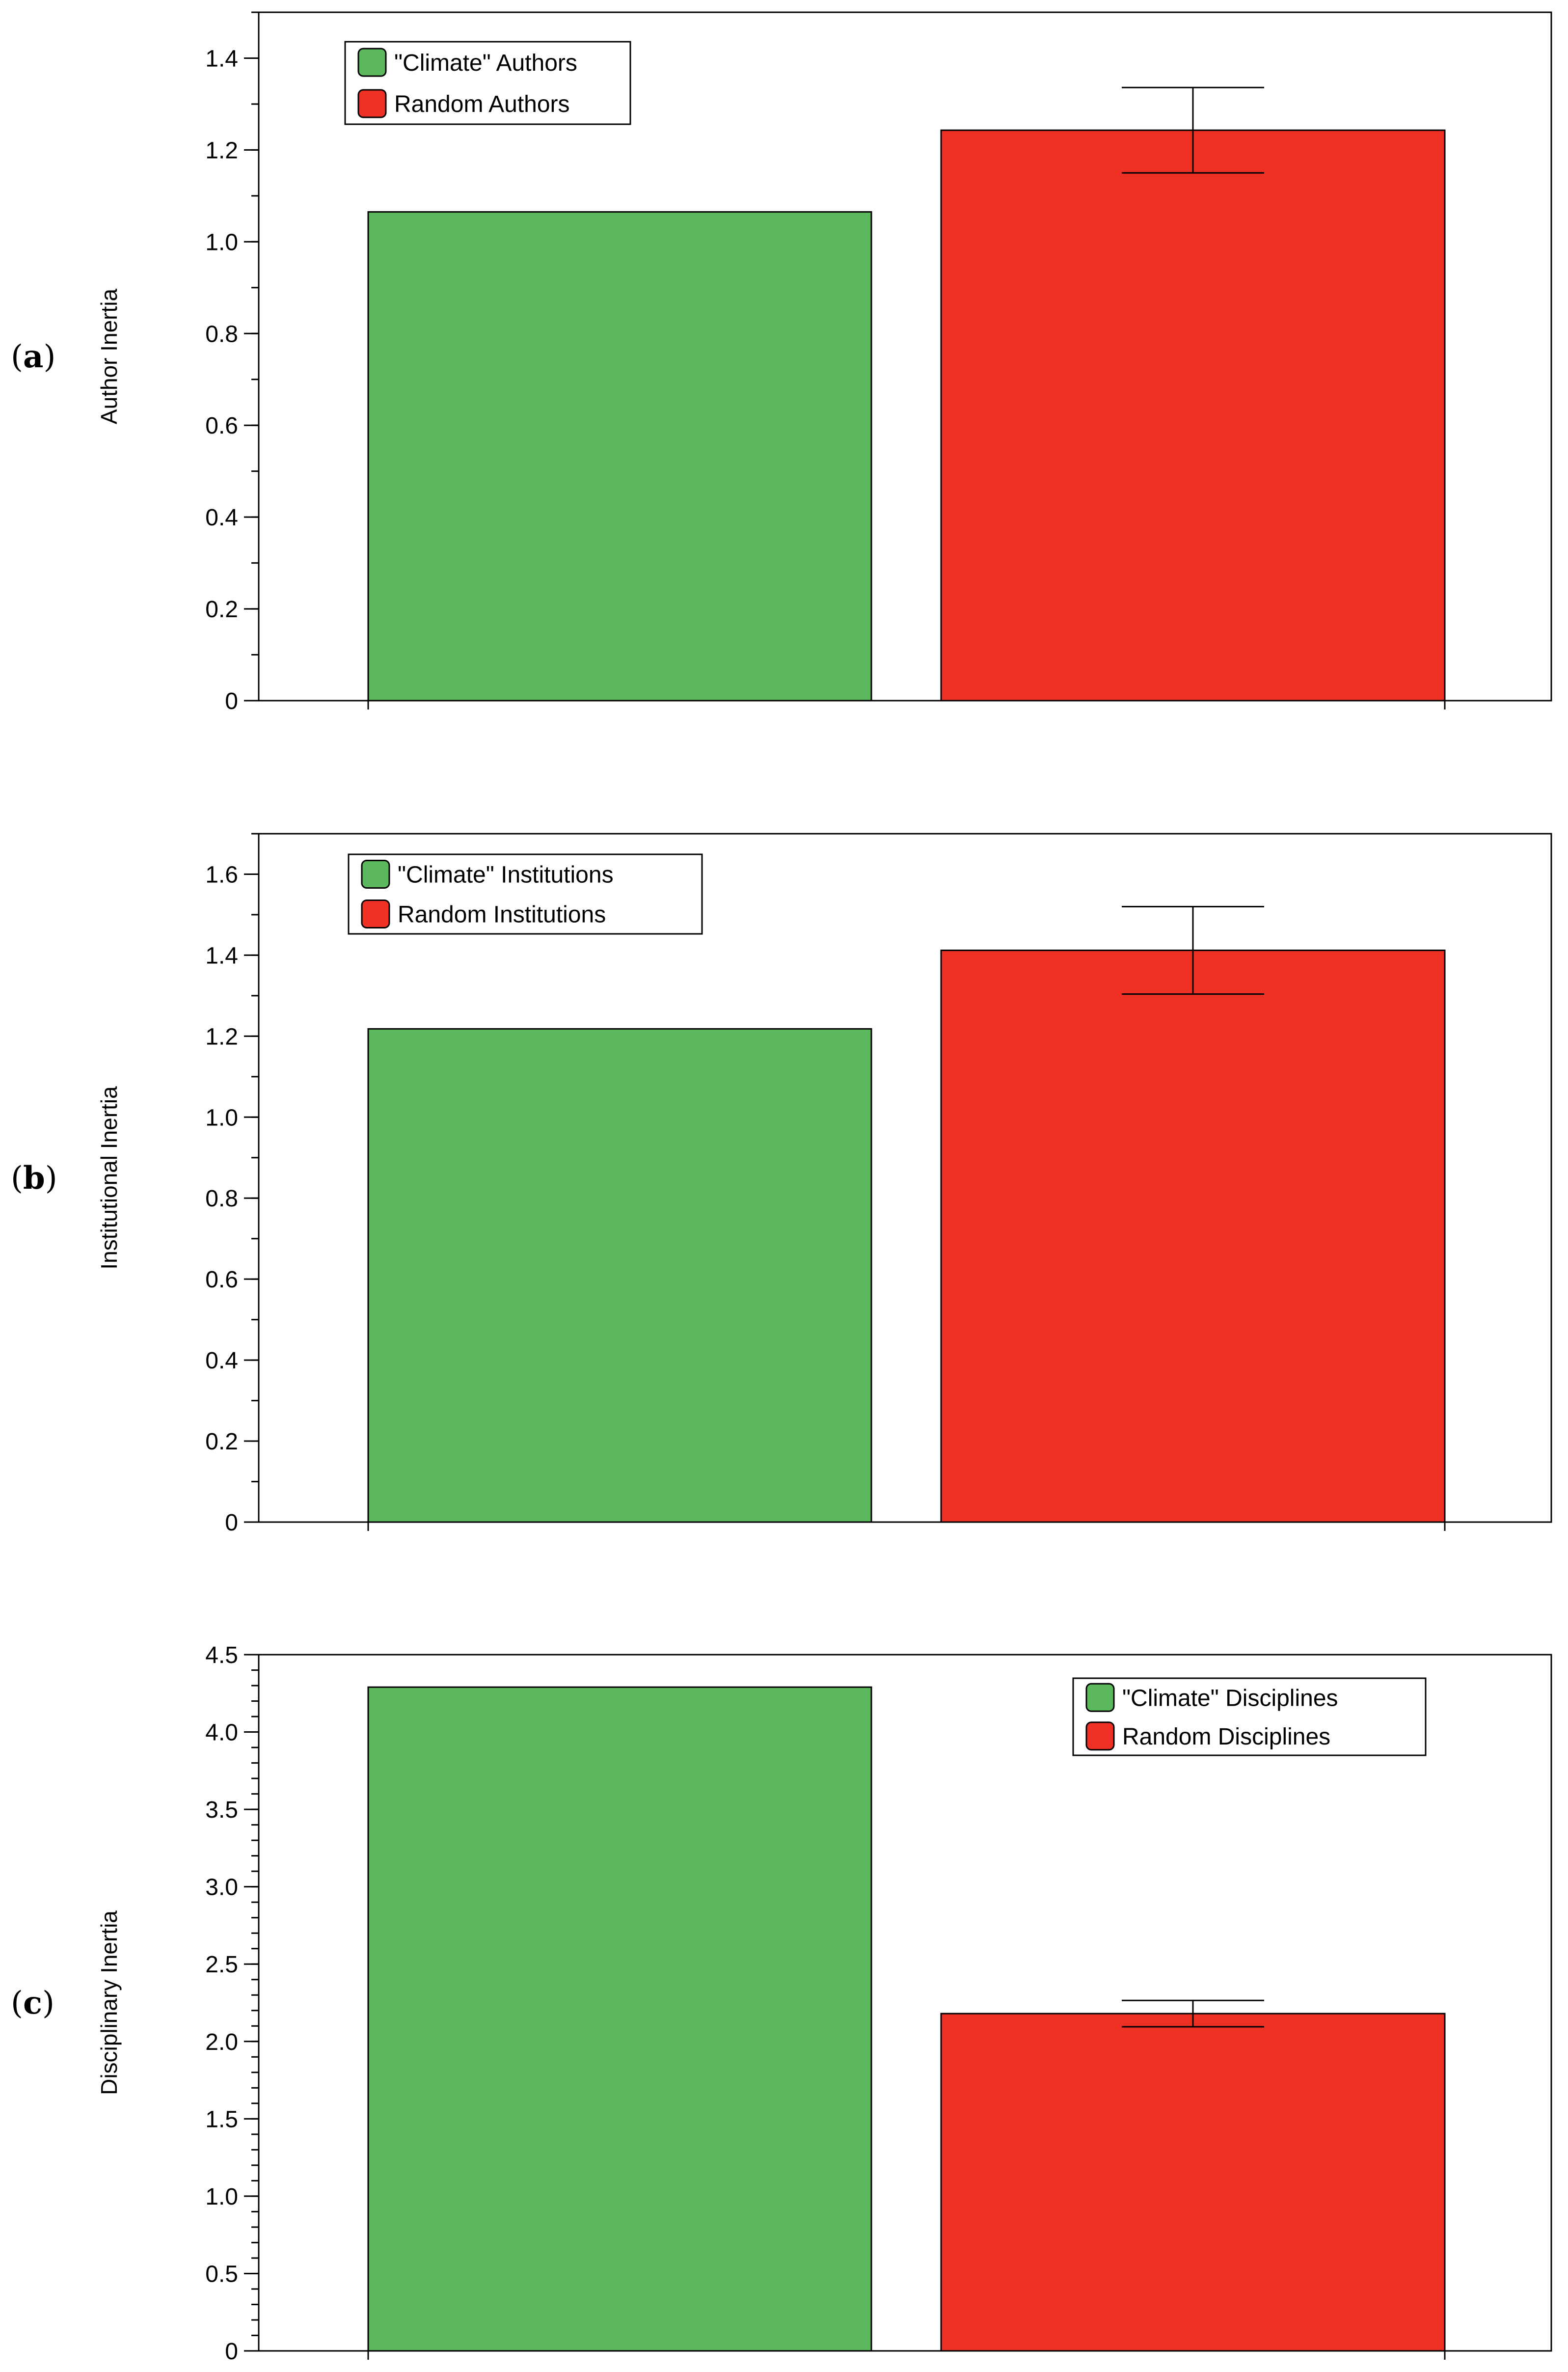 The width and height of the screenshot is (1568, 2372). I want to click on panel-label: (c), so click(32, 2003).